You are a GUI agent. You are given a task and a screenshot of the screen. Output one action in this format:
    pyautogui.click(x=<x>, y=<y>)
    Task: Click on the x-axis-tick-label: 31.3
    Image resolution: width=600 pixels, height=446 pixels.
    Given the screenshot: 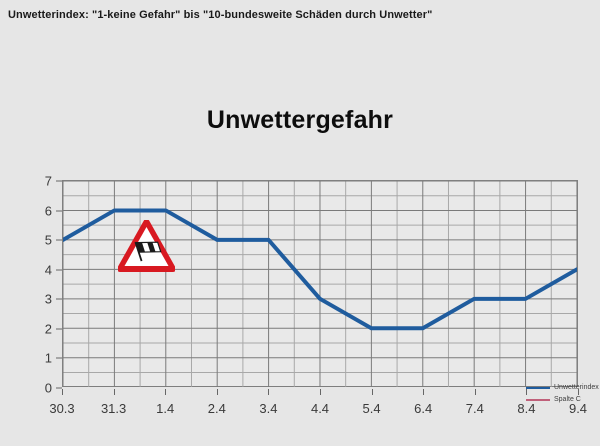 What is the action you would take?
    pyautogui.click(x=113, y=408)
    